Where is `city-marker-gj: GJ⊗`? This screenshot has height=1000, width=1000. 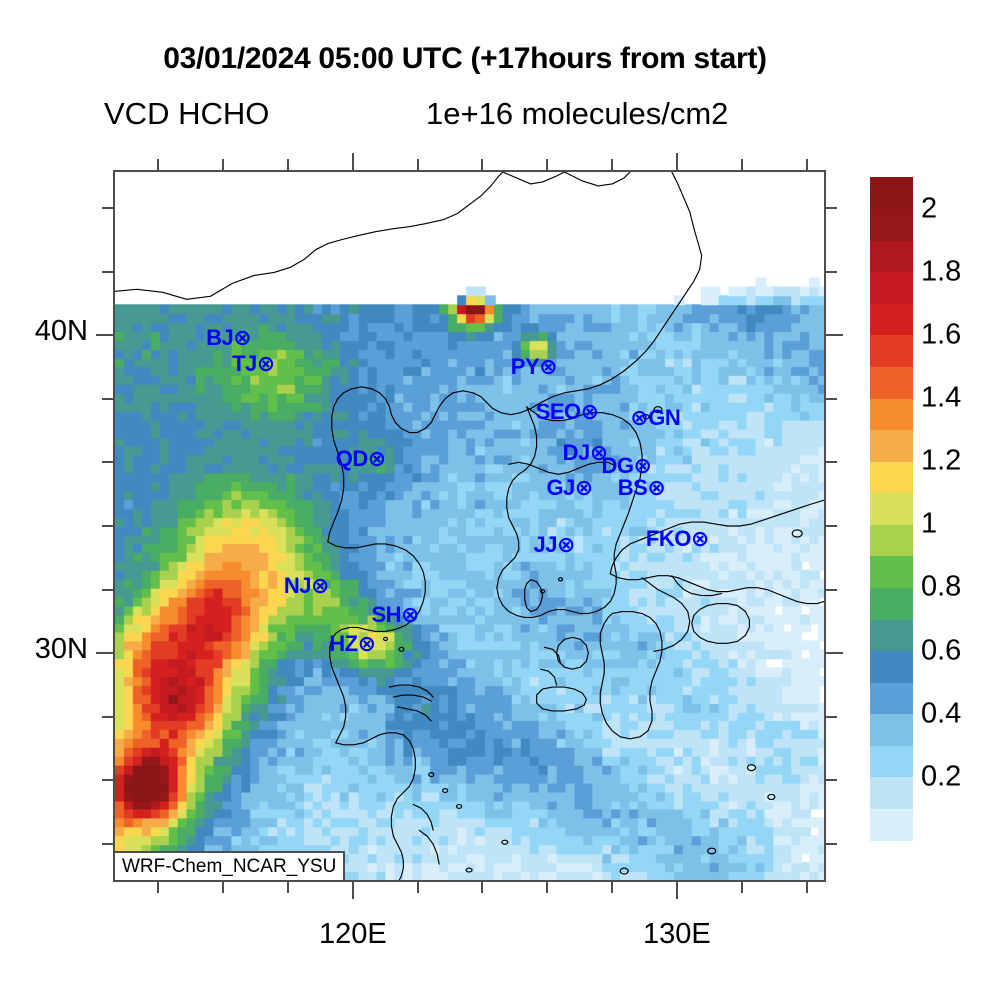
city-marker-gj: GJ⊗ is located at coordinates (569, 487).